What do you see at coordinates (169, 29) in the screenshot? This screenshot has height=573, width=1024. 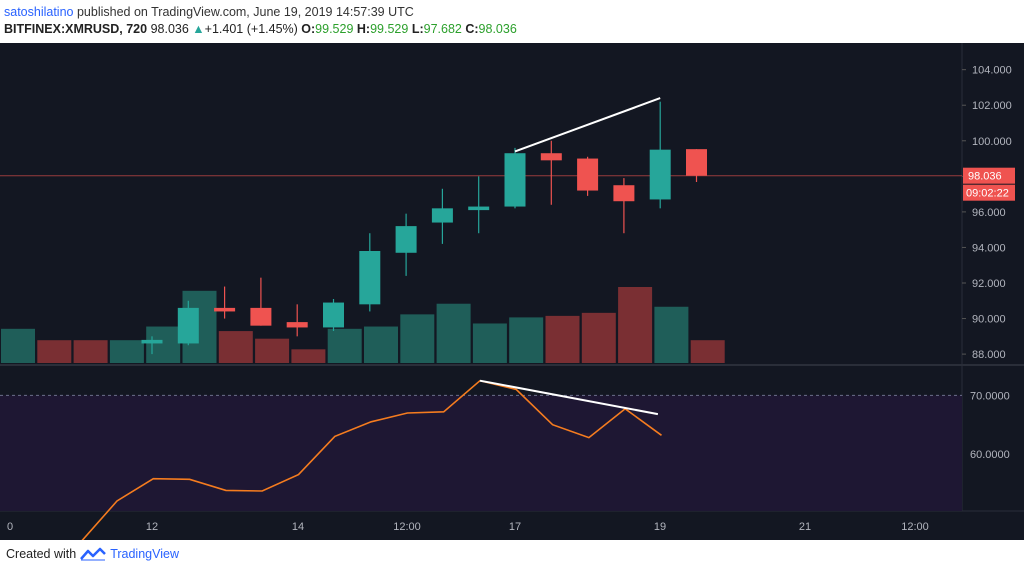 I see `last-price: 98.036` at bounding box center [169, 29].